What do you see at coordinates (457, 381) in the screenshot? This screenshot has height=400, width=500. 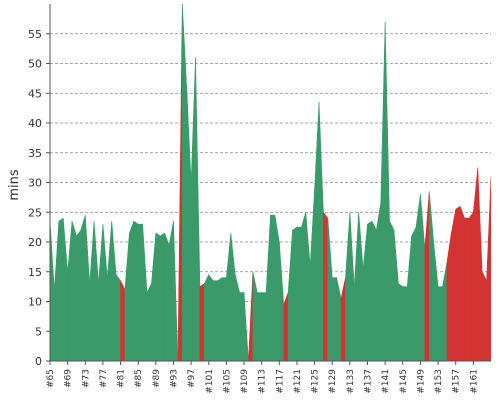 I see `x-tick-label: #157` at bounding box center [457, 381].